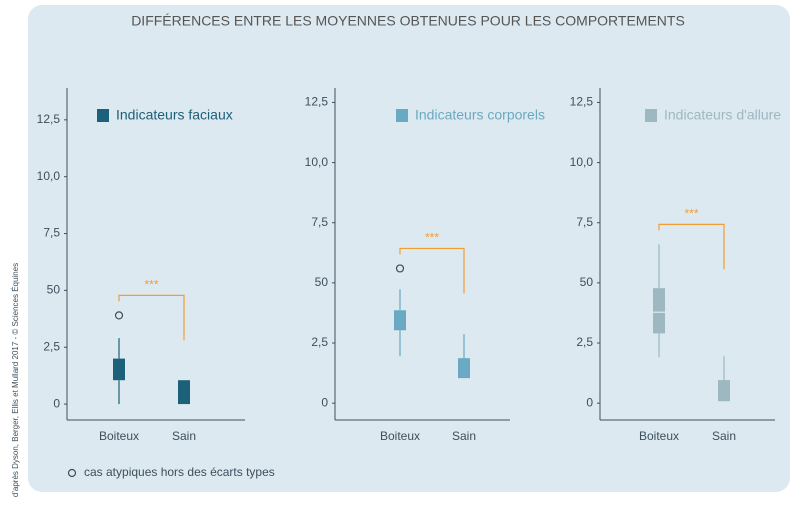 This screenshot has height=511, width=800. Describe the element at coordinates (722, 115) in the screenshot. I see `legend-label: Indicateurs d'allure` at that location.